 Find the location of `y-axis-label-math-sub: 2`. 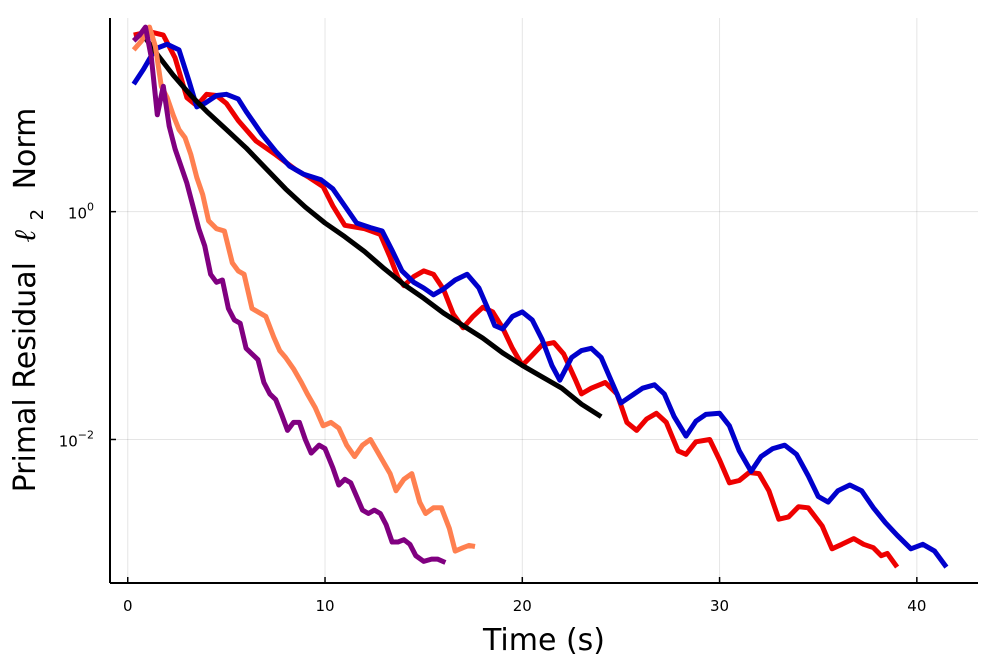

y-axis-label-math-sub: 2 is located at coordinates (37, 214).